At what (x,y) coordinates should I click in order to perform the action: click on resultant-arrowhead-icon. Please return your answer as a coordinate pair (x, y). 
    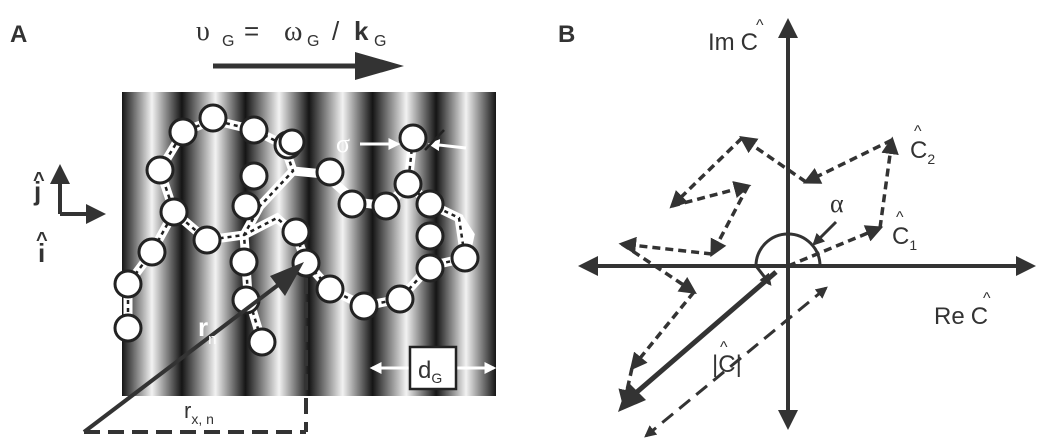
    Looking at the image, I should click on (632, 397).